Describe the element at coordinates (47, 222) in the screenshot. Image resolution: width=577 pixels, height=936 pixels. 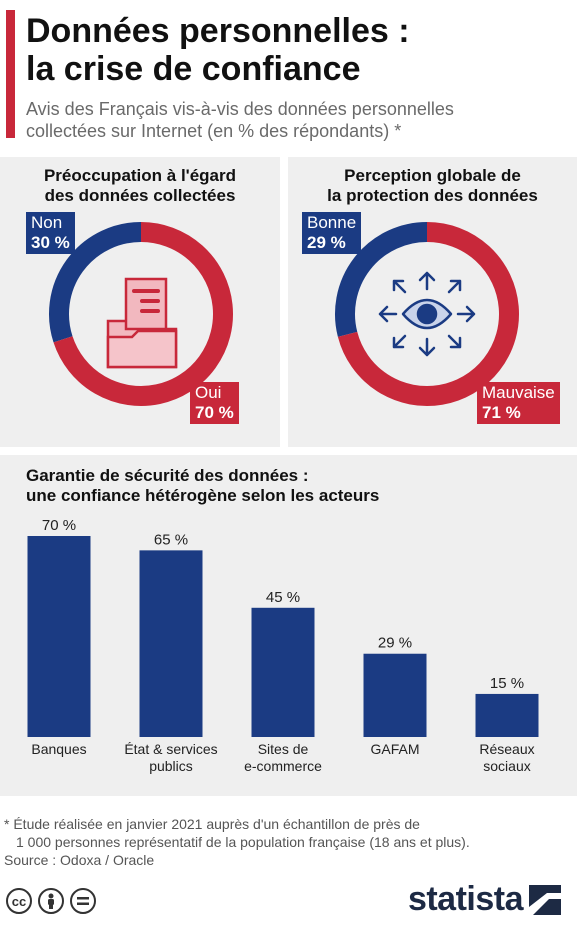
I see `concern-no-label: Non` at that location.